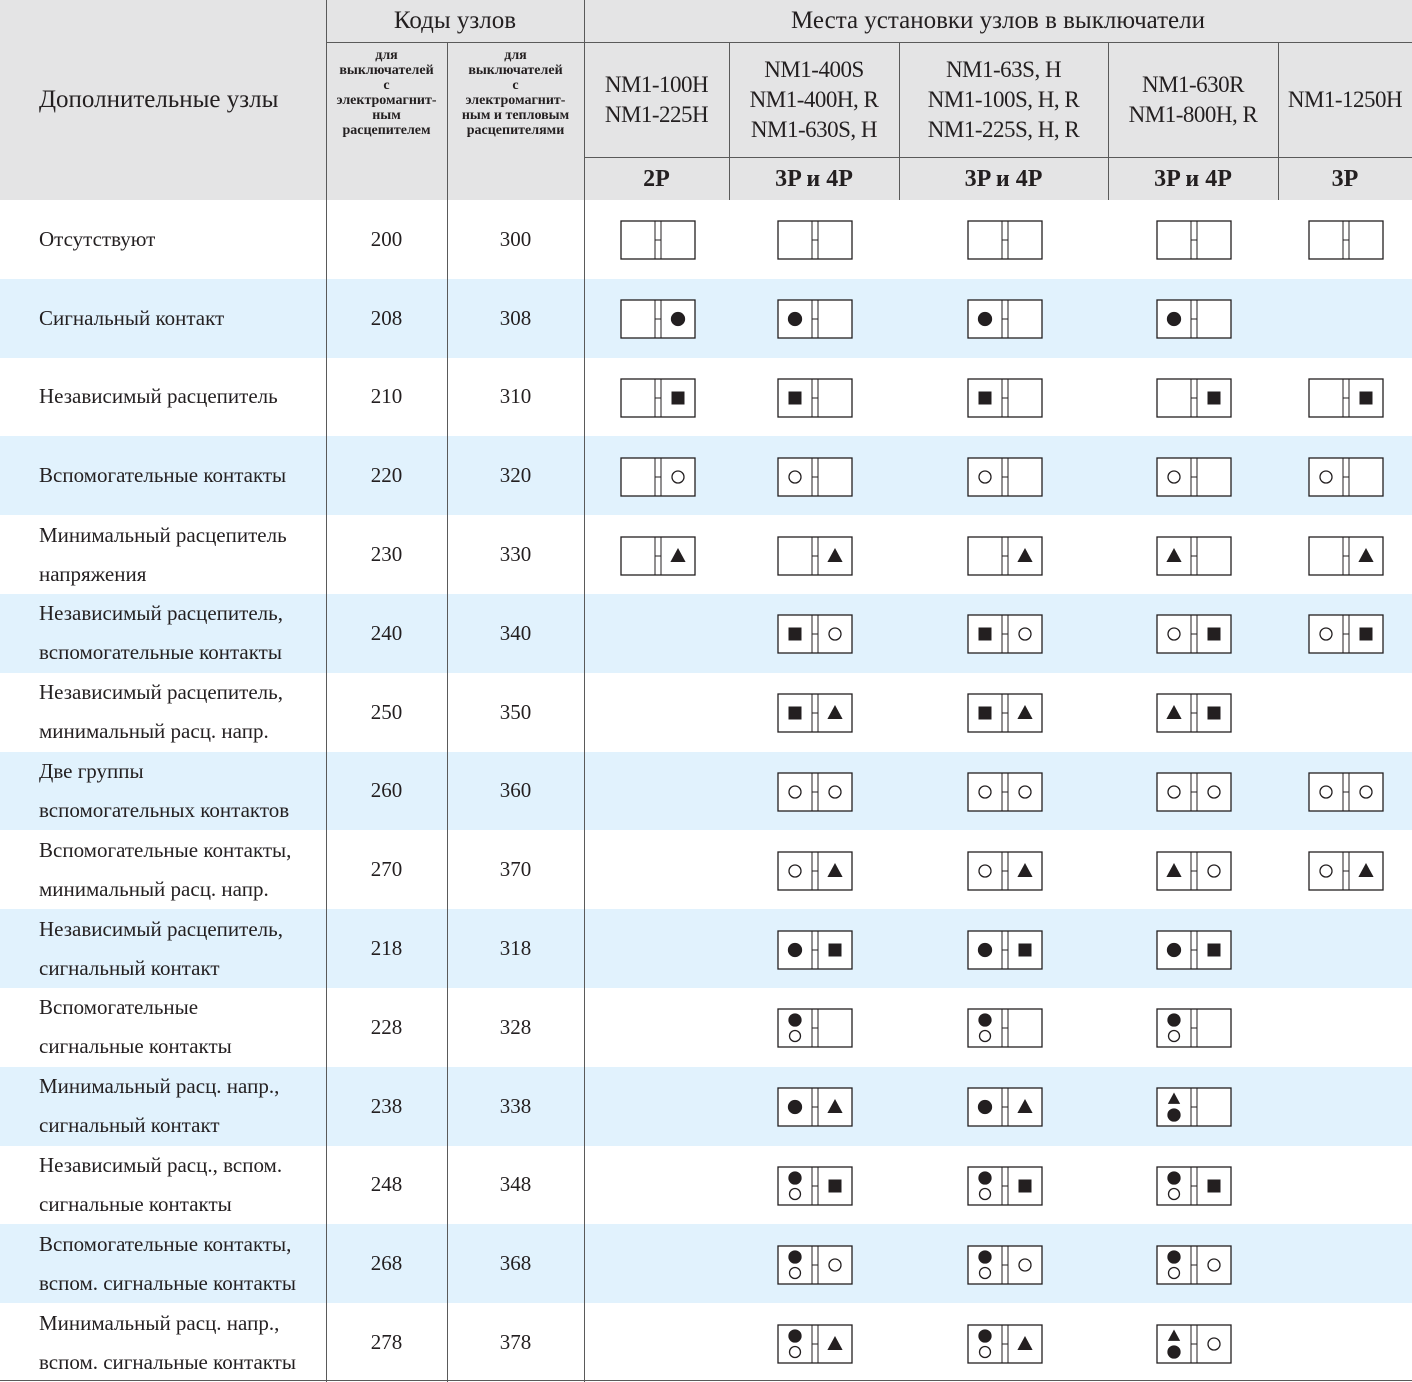  Describe the element at coordinates (814, 99) in the screenshot. I see `model-header: NM1-400S NM1-400H, R NM1-630S, H` at that location.